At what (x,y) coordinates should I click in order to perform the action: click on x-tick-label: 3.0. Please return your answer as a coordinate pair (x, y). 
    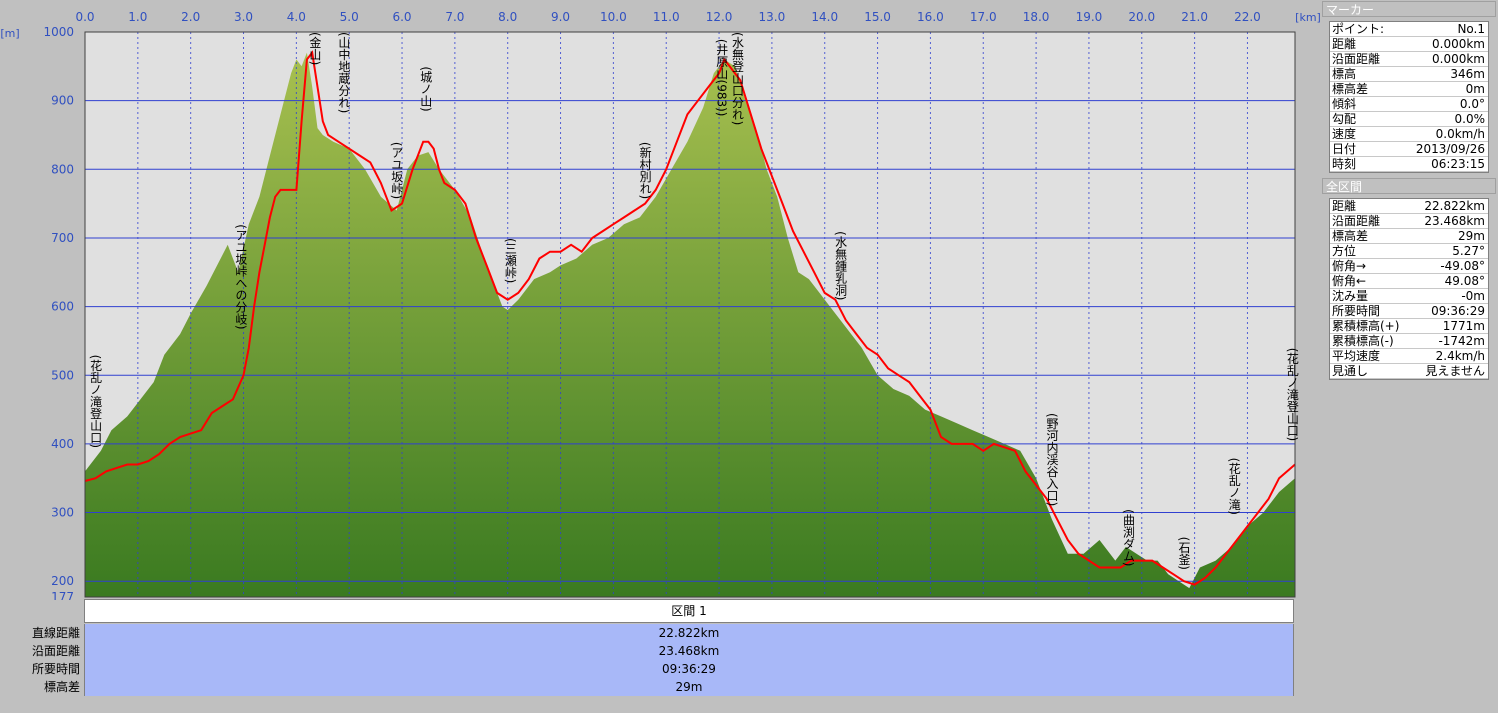
    Looking at the image, I should click on (243, 17).